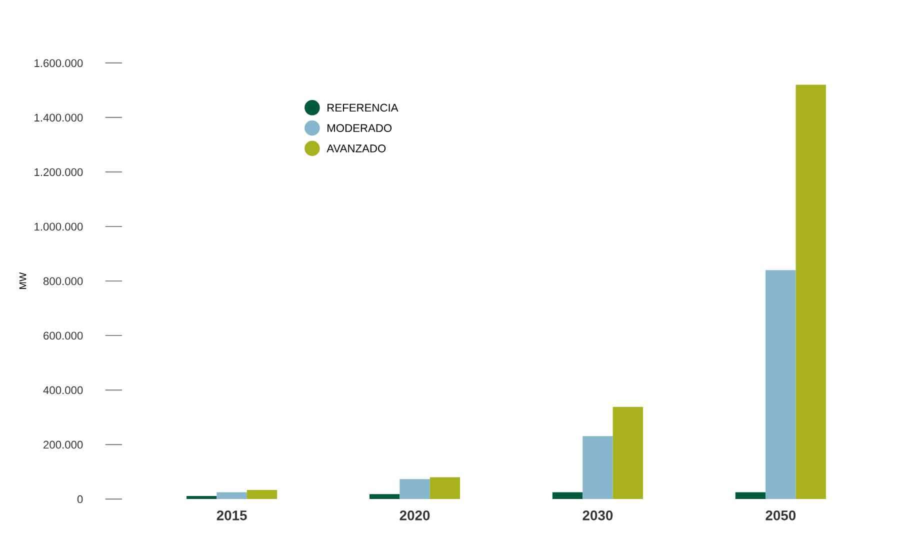 The width and height of the screenshot is (904, 536). What do you see at coordinates (231, 515) in the screenshot?
I see `x-tick-label: 2015` at bounding box center [231, 515].